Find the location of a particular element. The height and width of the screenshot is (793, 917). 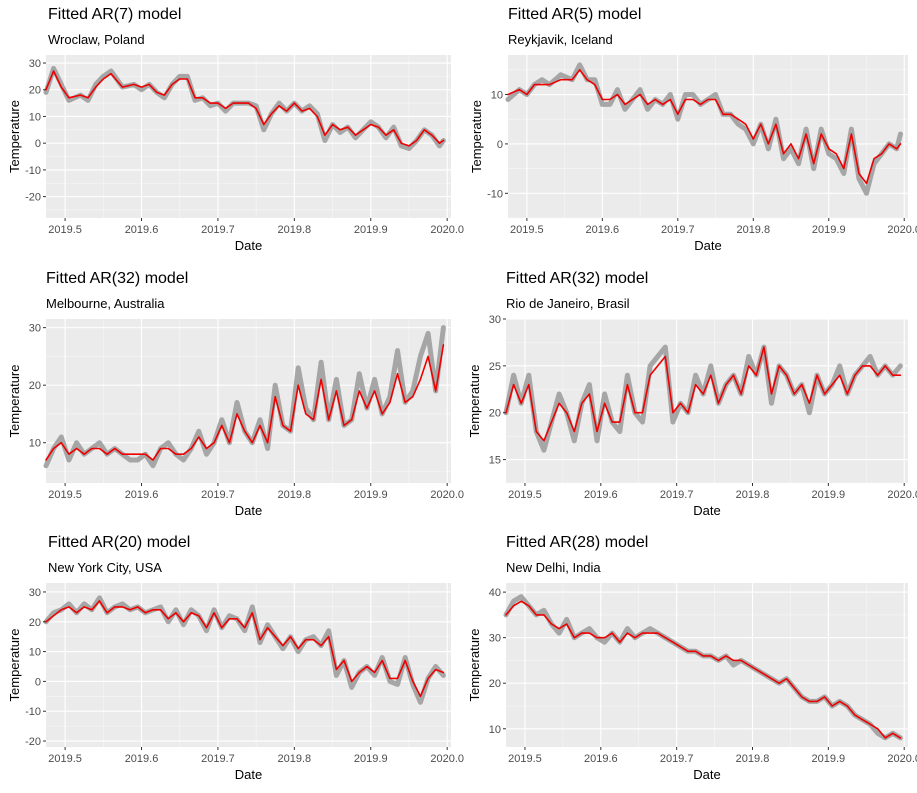

chart-subtitle: New York City, USA is located at coordinates (105, 567).